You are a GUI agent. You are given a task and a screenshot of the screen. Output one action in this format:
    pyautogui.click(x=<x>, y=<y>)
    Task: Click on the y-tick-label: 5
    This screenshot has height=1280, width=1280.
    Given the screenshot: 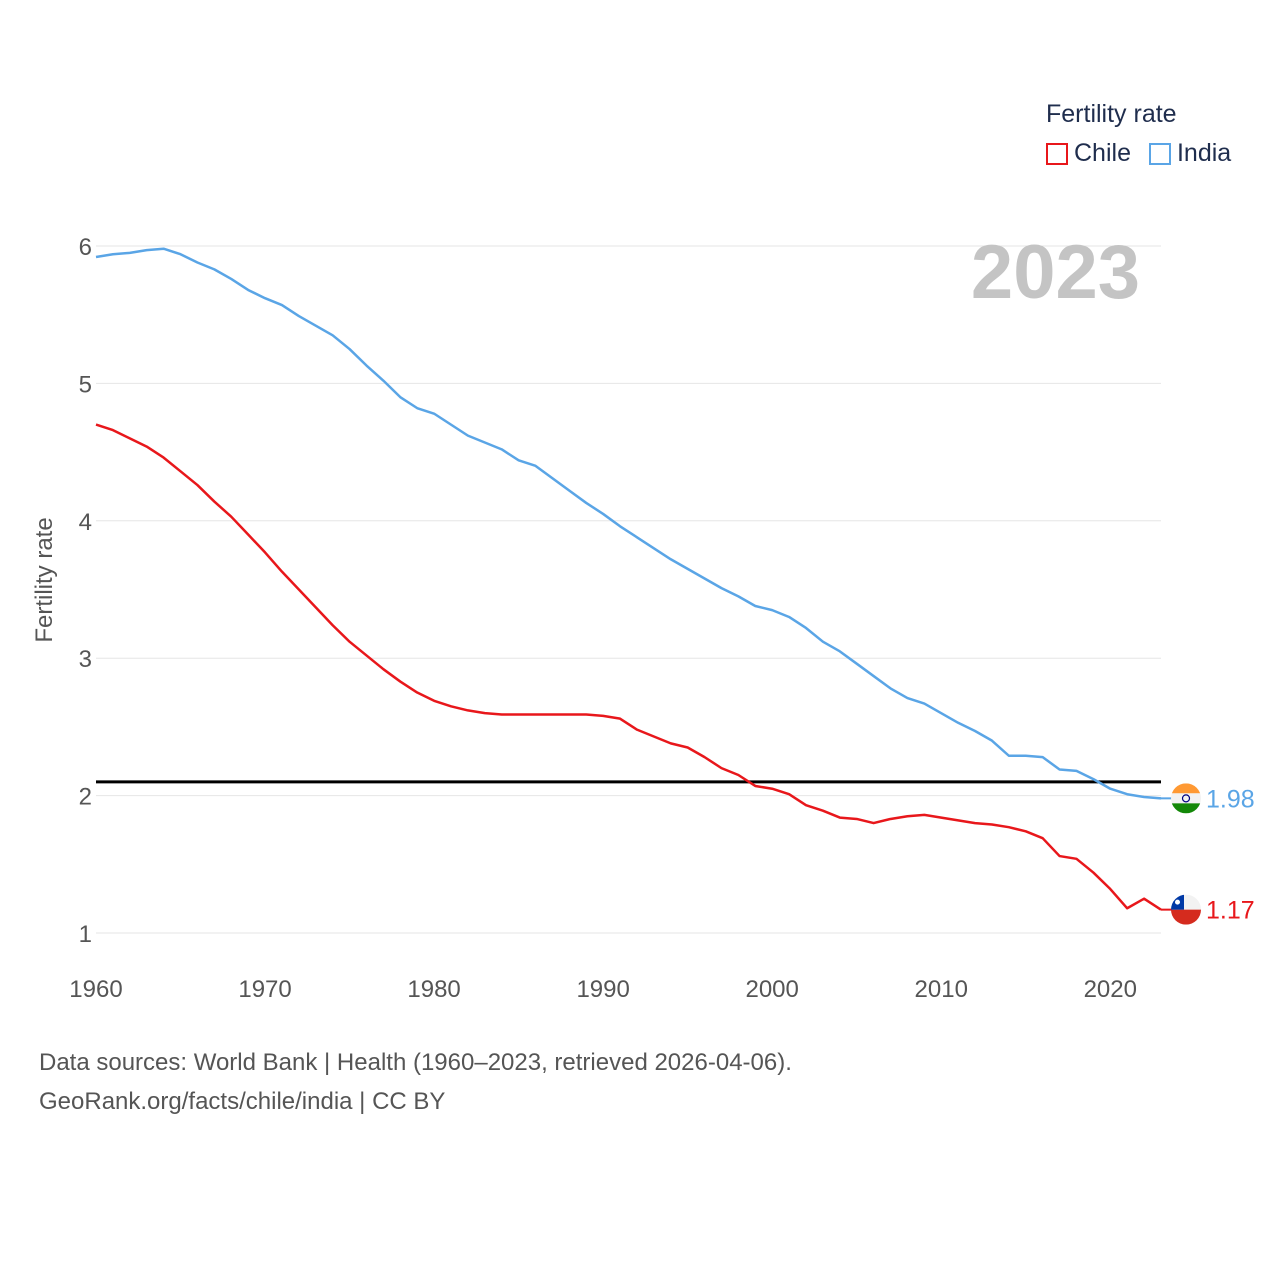 What is the action you would take?
    pyautogui.click(x=85, y=384)
    